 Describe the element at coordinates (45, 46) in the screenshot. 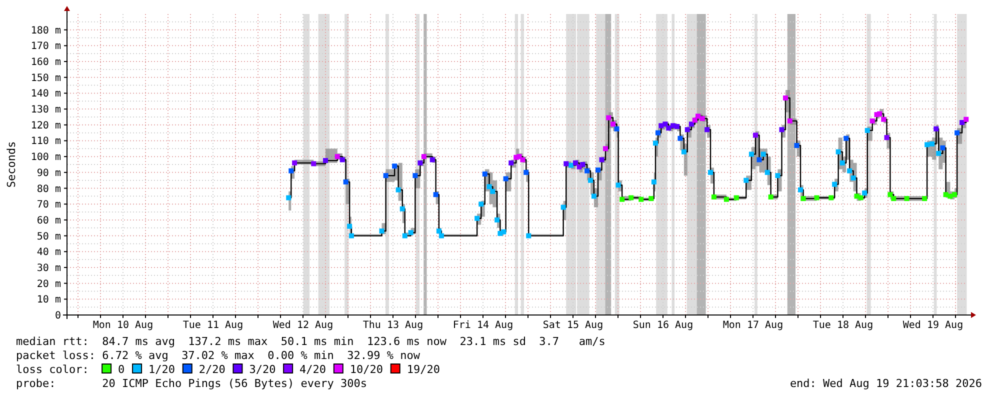

I see `y-tick-label: 170 m` at that location.